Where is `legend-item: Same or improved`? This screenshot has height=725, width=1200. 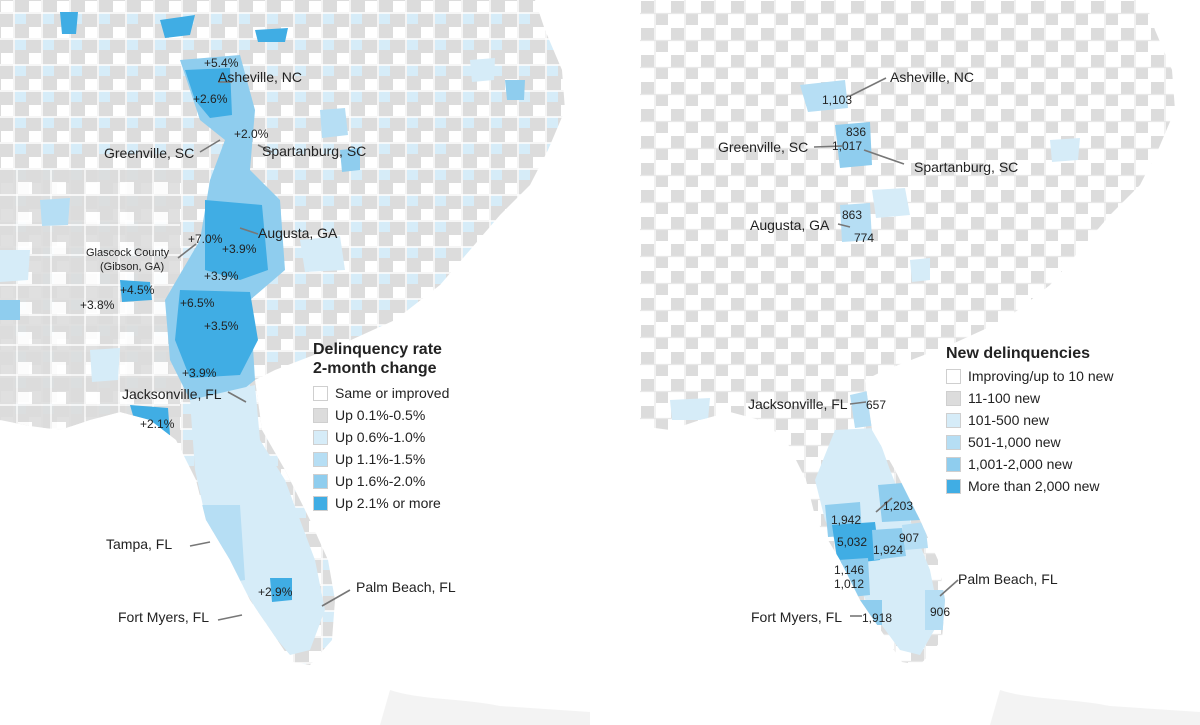 legend-item: Same or improved is located at coordinates (381, 393).